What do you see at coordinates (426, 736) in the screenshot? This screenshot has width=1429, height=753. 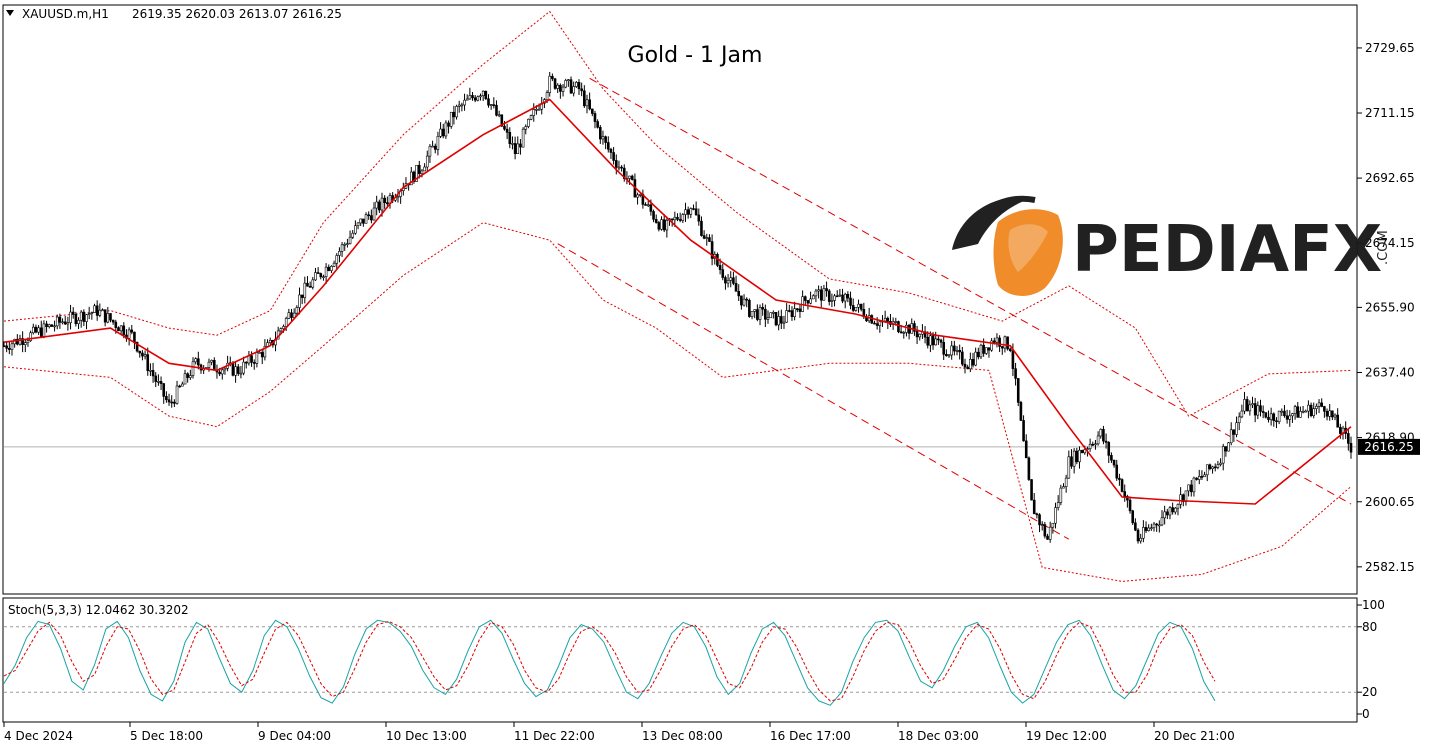 I see `time-tick-label: 10 Dec 13:00` at bounding box center [426, 736].